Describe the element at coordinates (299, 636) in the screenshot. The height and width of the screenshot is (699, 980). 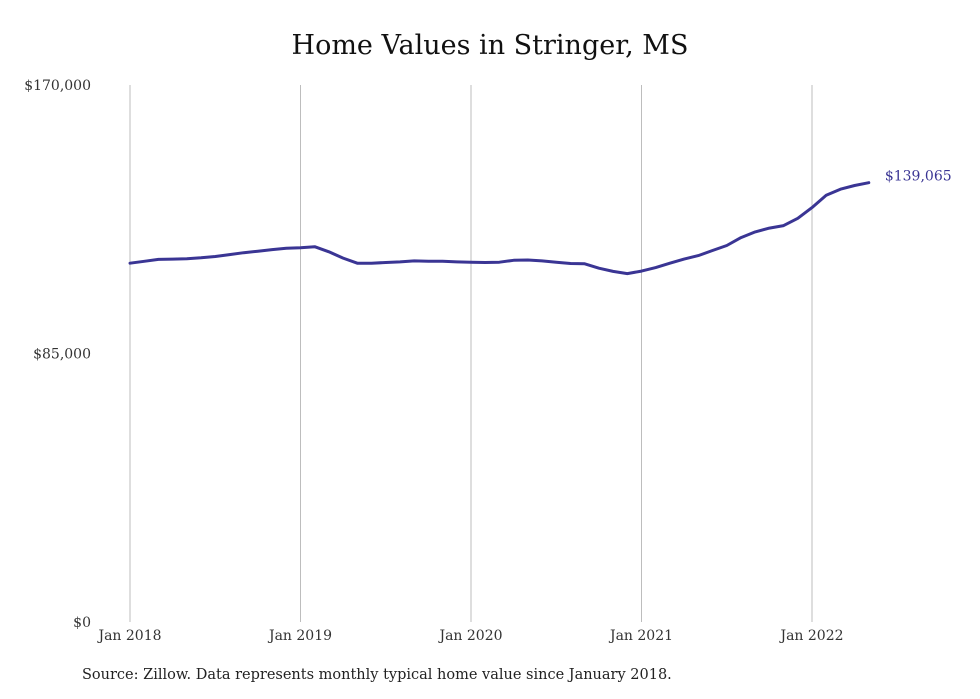
I see `x-tick-label: Jan 2019` at that location.